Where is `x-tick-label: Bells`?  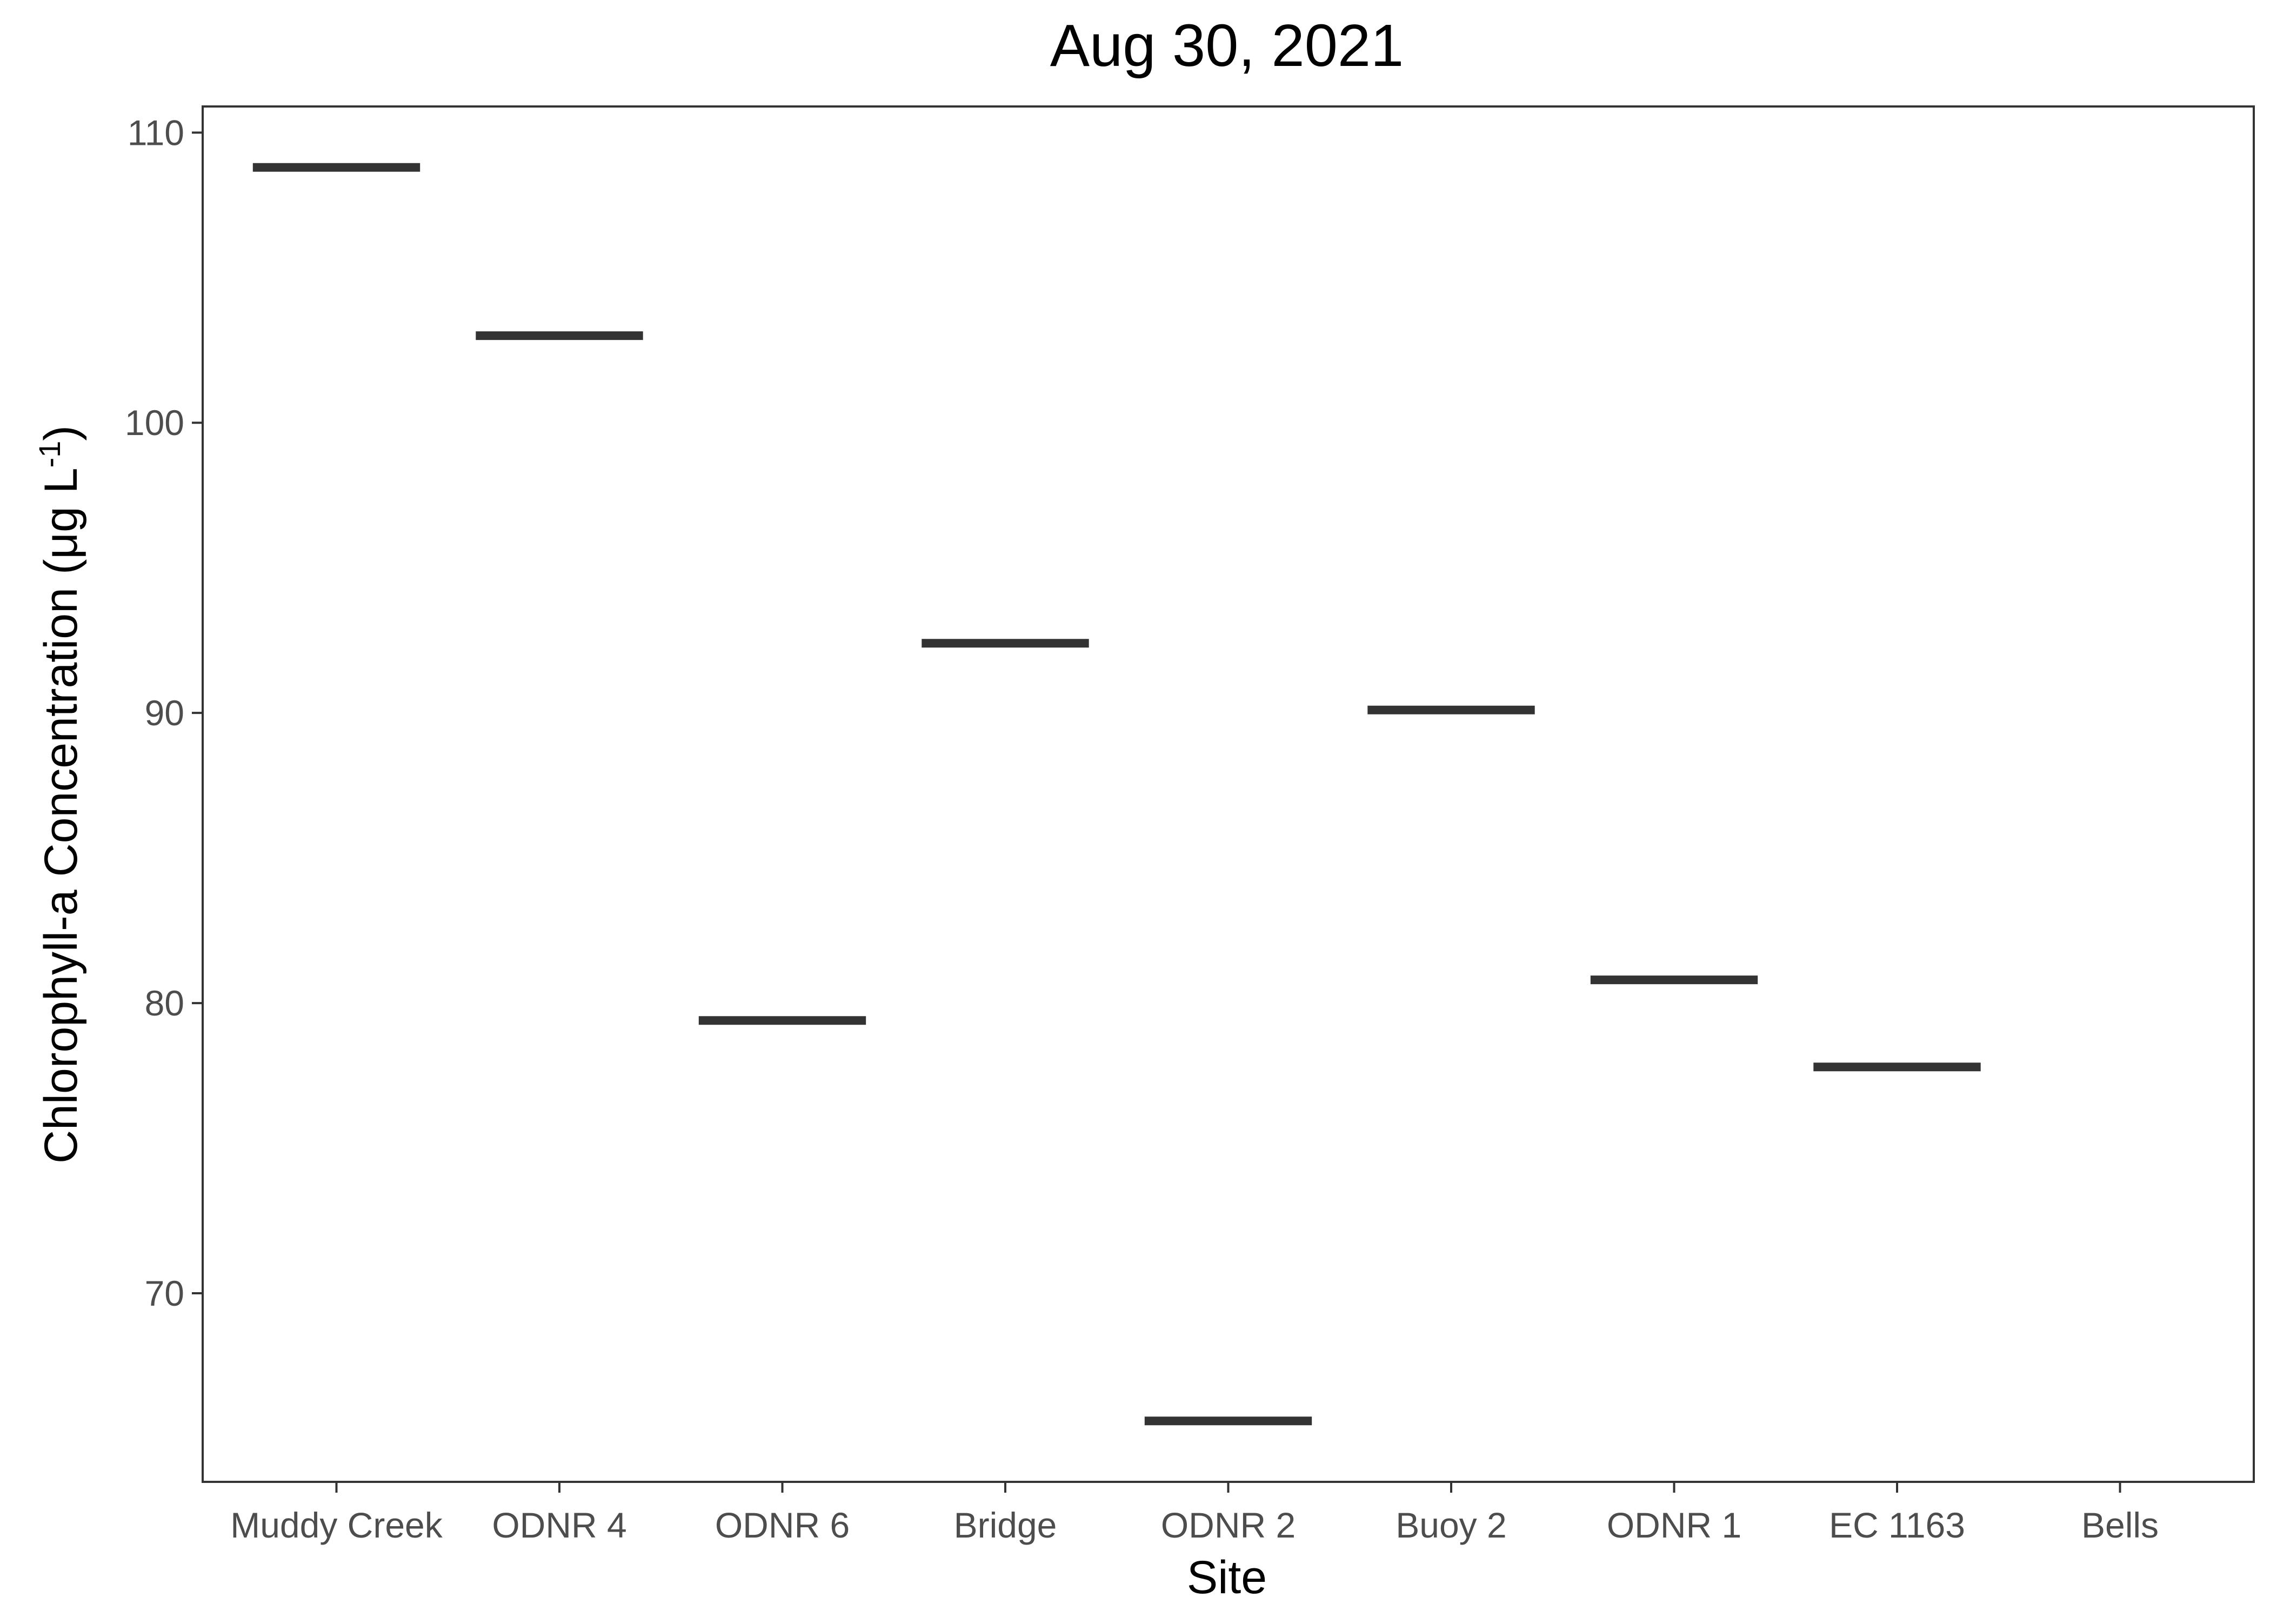 x-tick-label: Bells is located at coordinates (2120, 1525).